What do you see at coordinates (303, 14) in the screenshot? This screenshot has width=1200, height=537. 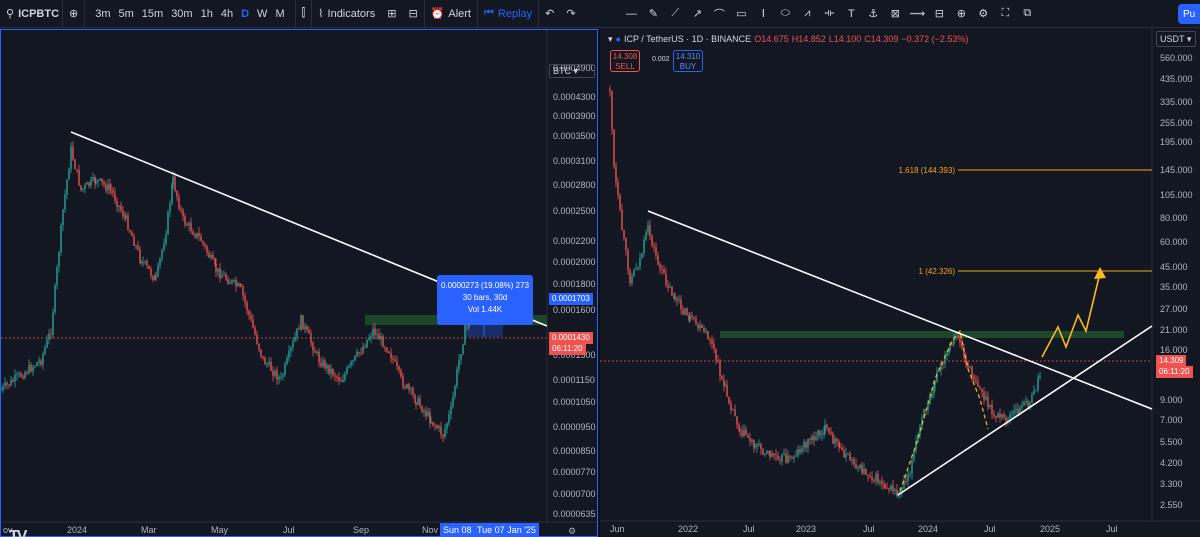 I see `chart-type-button: ⫿` at bounding box center [303, 14].